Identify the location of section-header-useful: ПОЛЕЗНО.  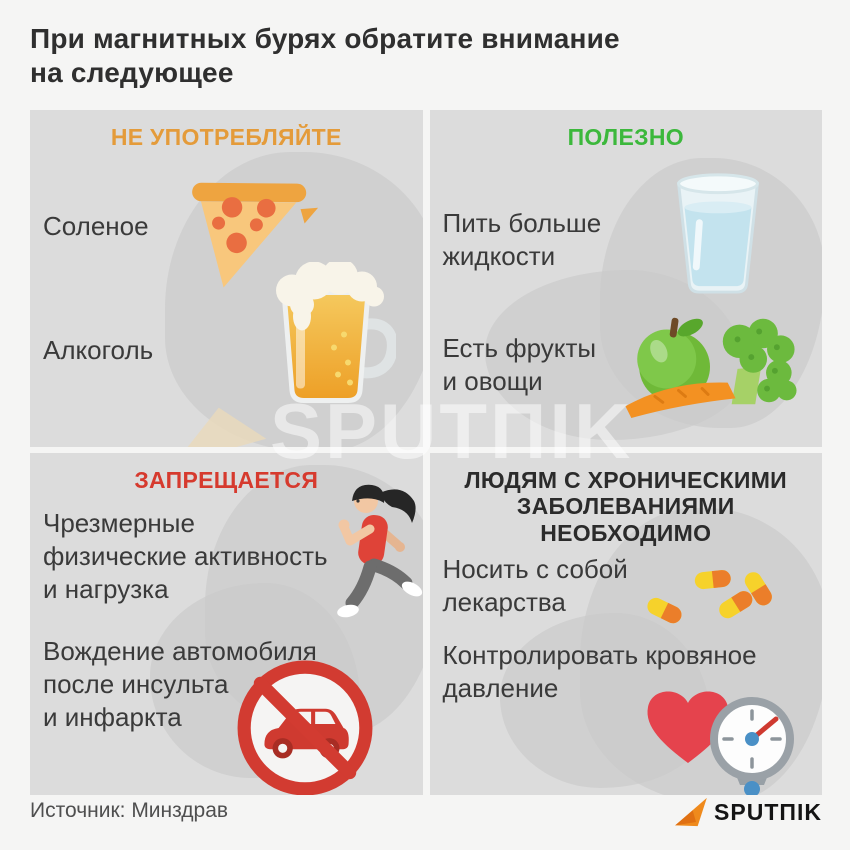
(625, 137).